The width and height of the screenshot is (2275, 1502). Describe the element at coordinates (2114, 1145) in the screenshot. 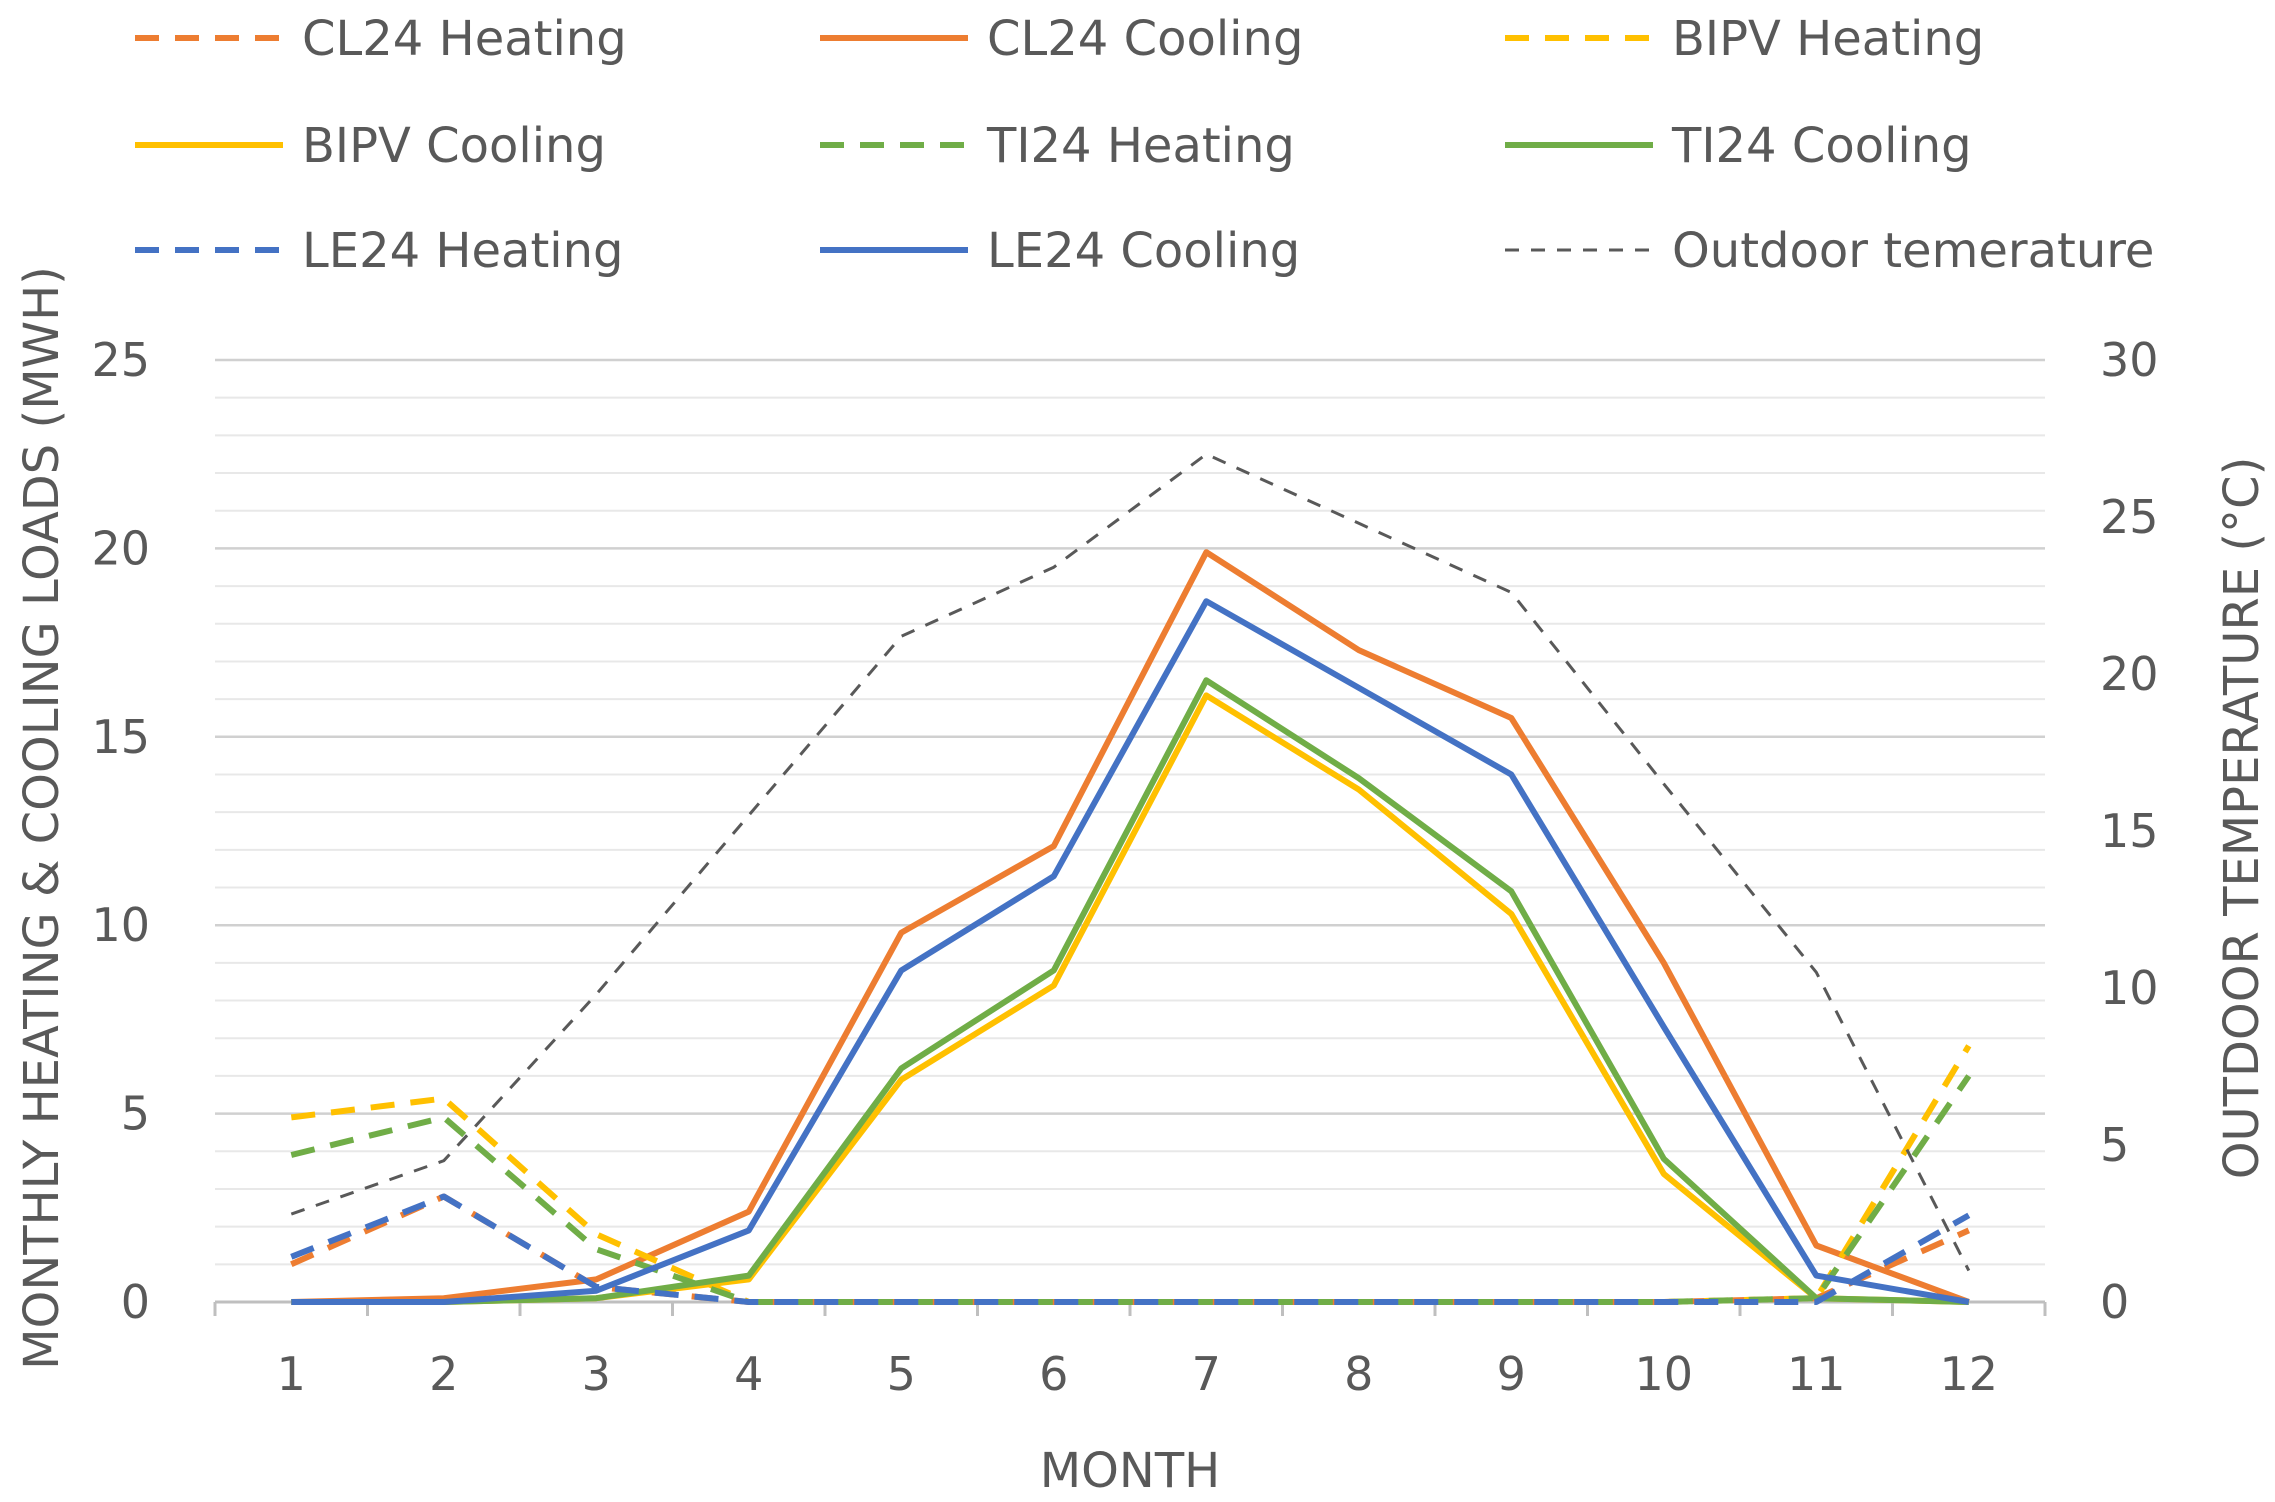

I see `y2-tick-label: 5` at that location.